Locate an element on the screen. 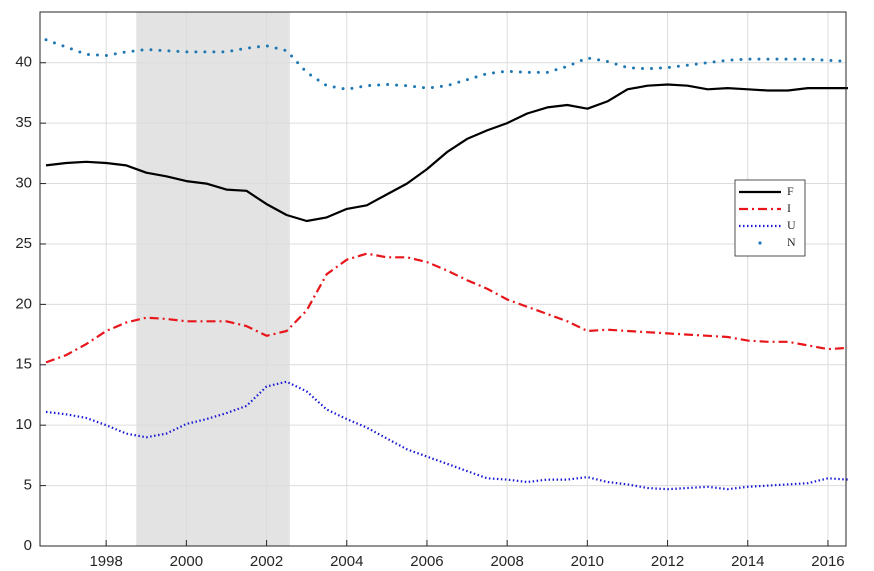 This screenshot has height=571, width=874. x-tick-label: 2002 is located at coordinates (266, 561).